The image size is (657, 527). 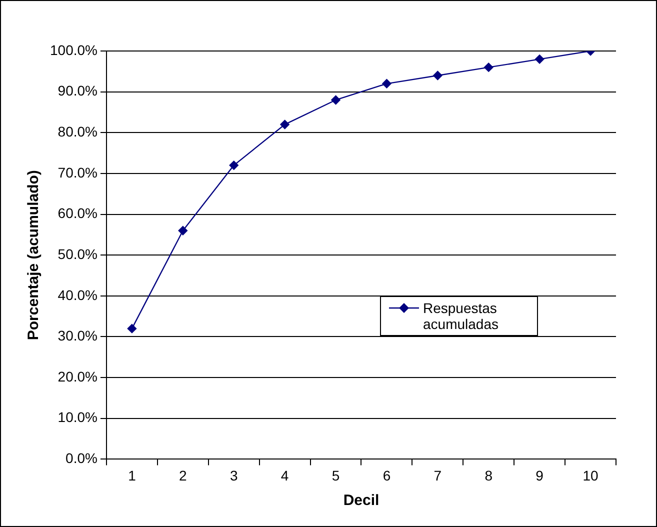 What do you see at coordinates (284, 475) in the screenshot?
I see `x-tick-label: 4` at bounding box center [284, 475].